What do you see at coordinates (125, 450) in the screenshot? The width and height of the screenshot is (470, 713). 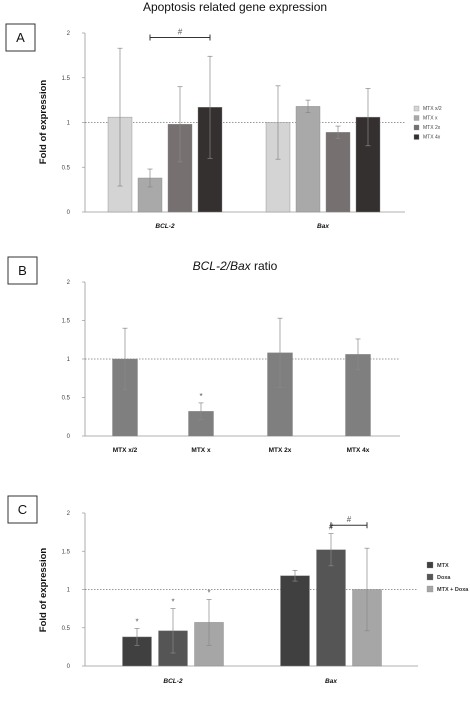 I see `panel-b-category-label: MTX x/2` at bounding box center [125, 450].